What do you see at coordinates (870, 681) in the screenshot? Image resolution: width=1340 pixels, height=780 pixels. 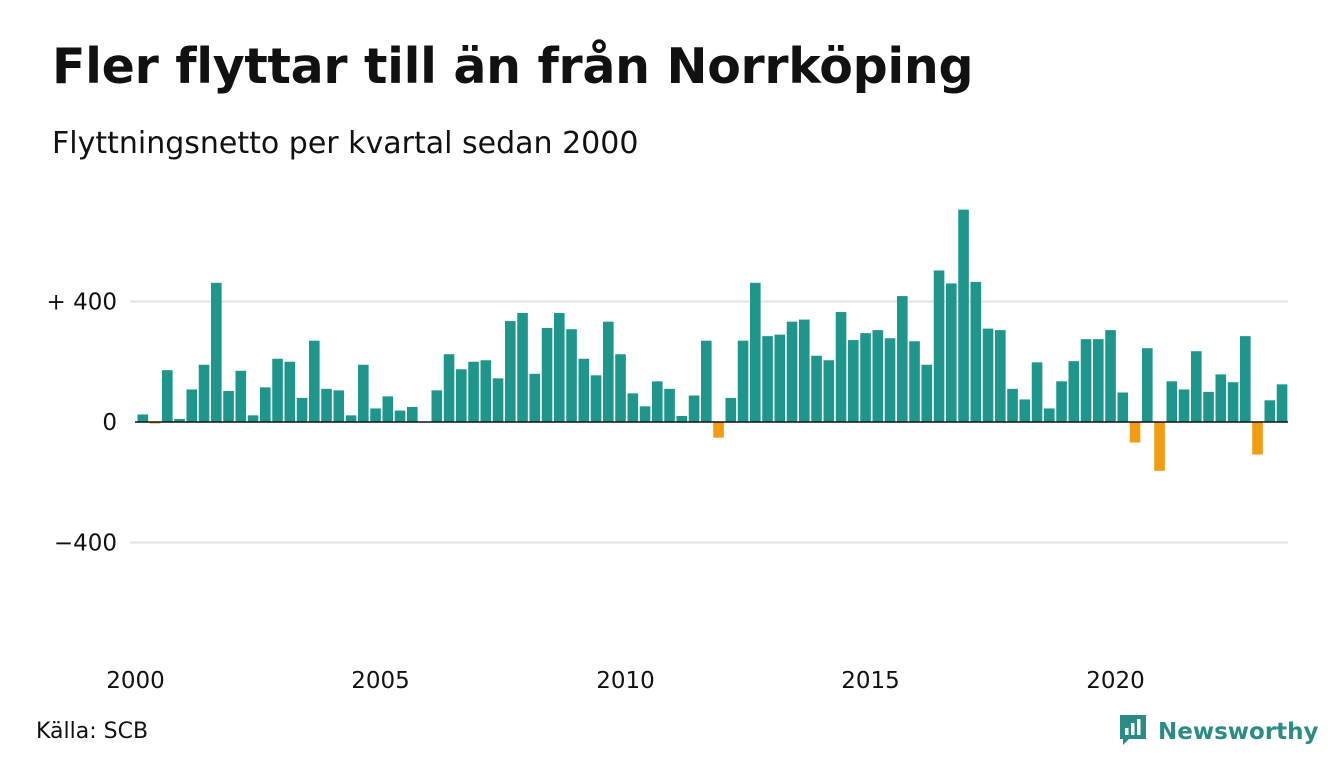 I see `x-tick-label: 2015` at bounding box center [870, 681].